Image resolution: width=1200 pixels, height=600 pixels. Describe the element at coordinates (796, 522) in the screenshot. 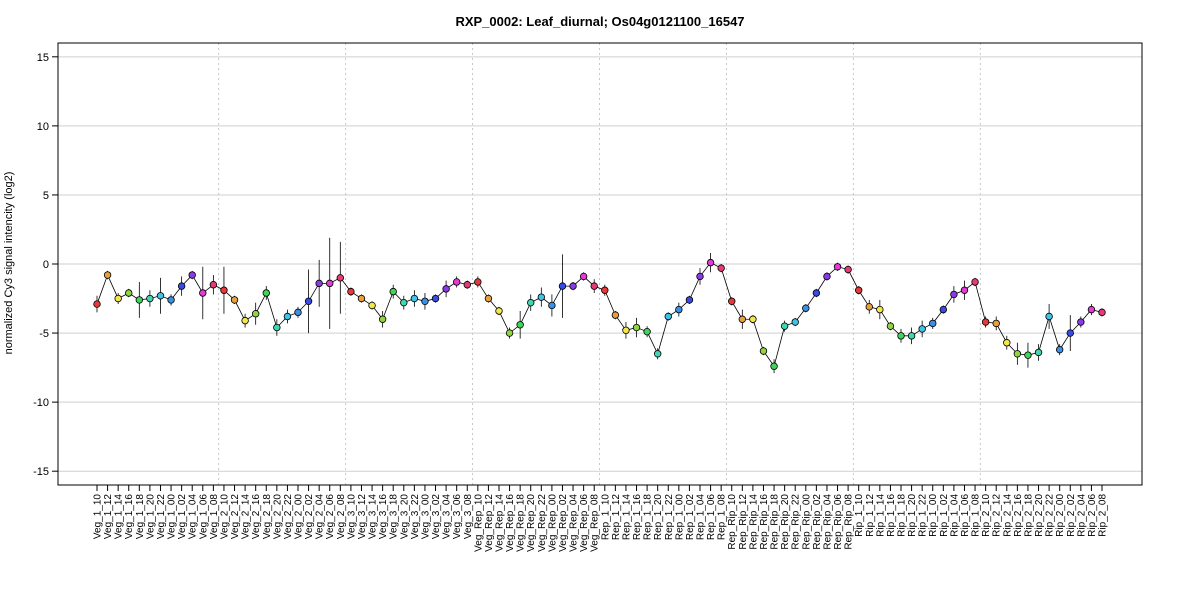

I see `x-tick-label: Rep_Rip_22` at that location.